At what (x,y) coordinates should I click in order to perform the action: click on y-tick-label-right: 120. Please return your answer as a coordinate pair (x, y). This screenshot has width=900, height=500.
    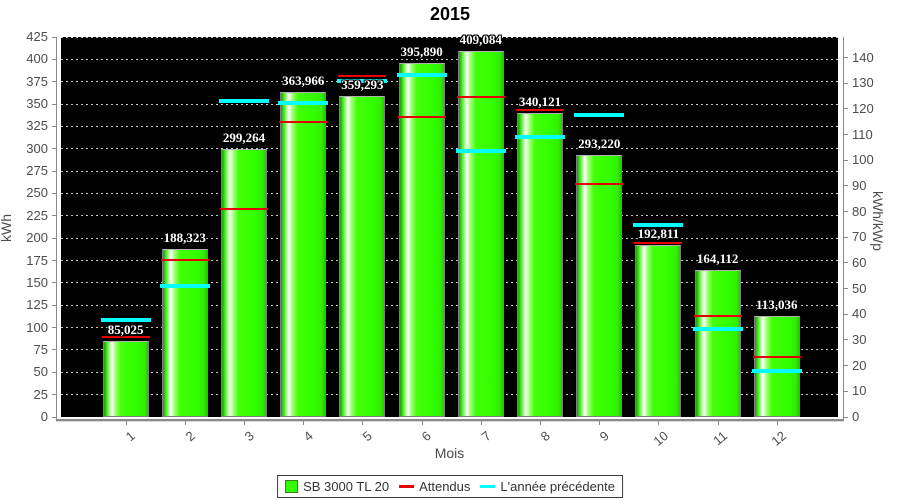
    Looking at the image, I should click on (863, 108).